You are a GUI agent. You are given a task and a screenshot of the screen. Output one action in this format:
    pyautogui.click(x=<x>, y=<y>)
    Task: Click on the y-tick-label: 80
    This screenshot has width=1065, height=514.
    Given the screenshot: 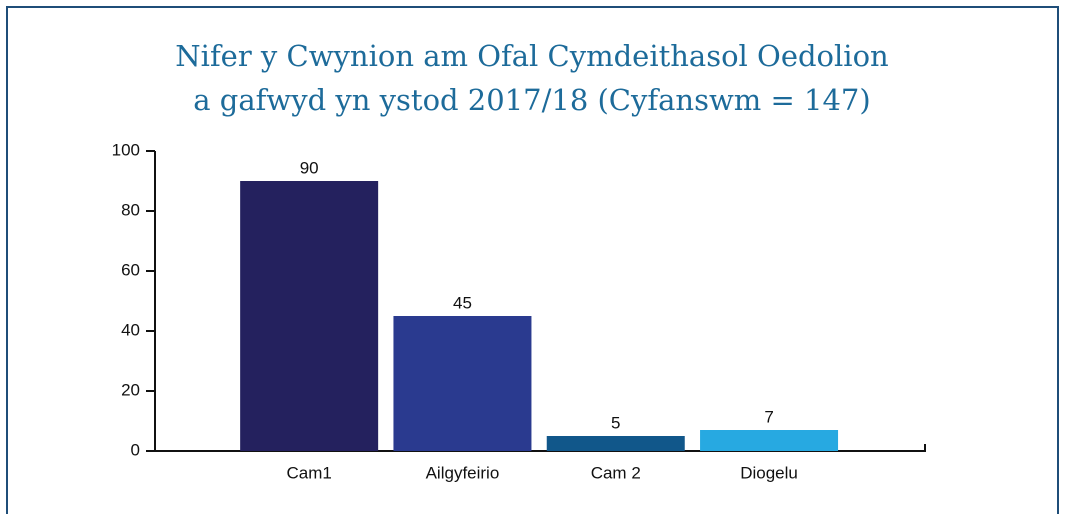 What is the action you would take?
    pyautogui.click(x=130, y=209)
    